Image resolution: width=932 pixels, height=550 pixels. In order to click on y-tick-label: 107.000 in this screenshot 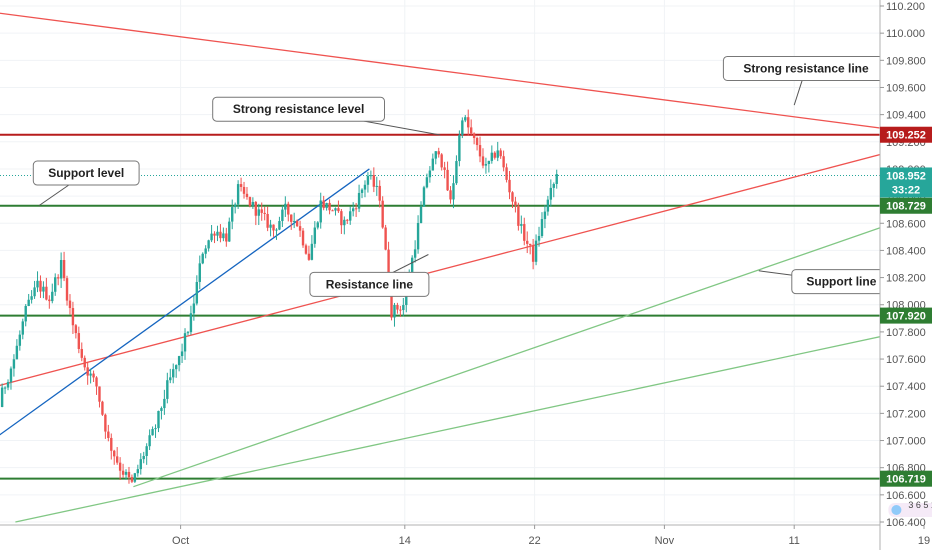, I will do `click(906, 442)`.